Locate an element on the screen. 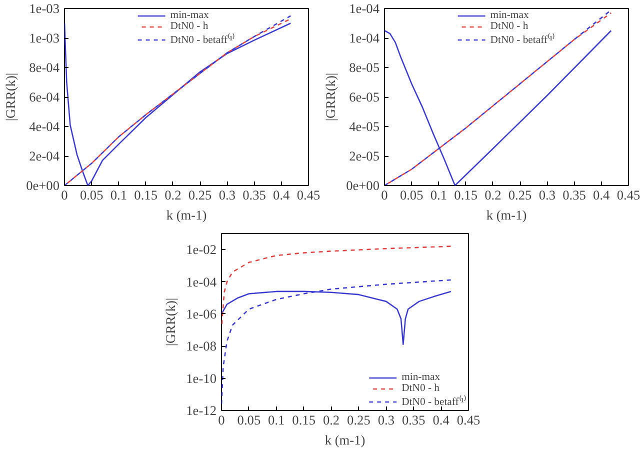  y-tick-label: 1e-10 is located at coordinates (201, 378).